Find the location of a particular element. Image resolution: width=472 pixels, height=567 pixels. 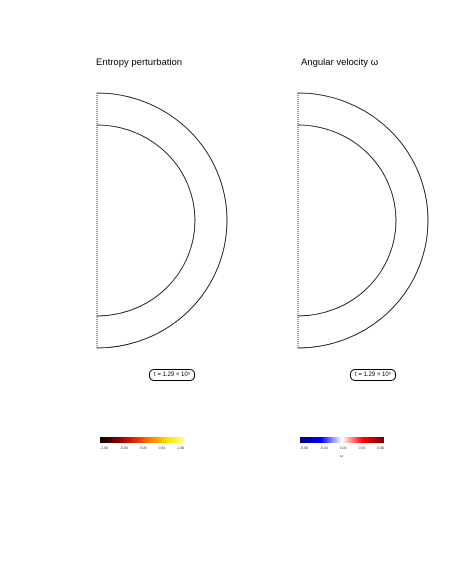

entropy-colorbar-ticks: -1.08 -0.54 0.00 0.54 1.08 is located at coordinates (142, 448).